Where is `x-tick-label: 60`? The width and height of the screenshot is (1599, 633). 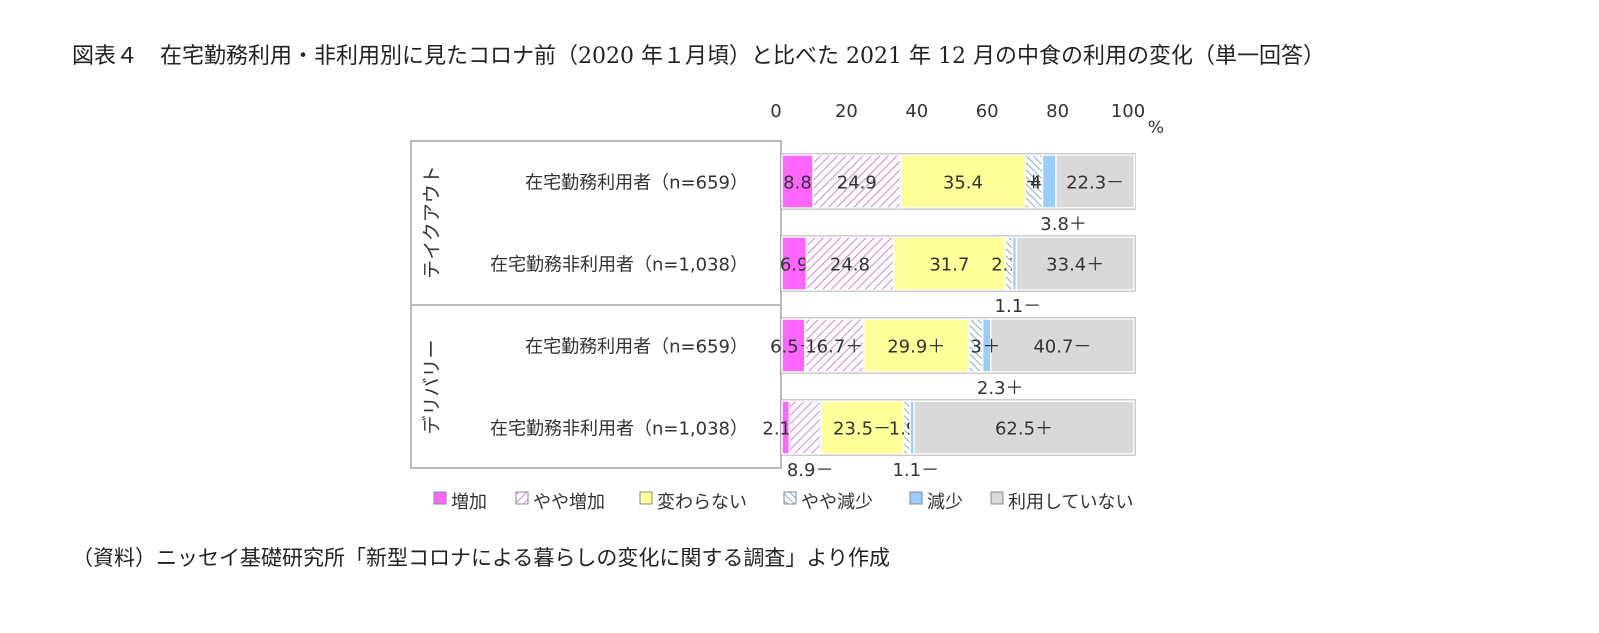
x-tick-label: 60 is located at coordinates (987, 111).